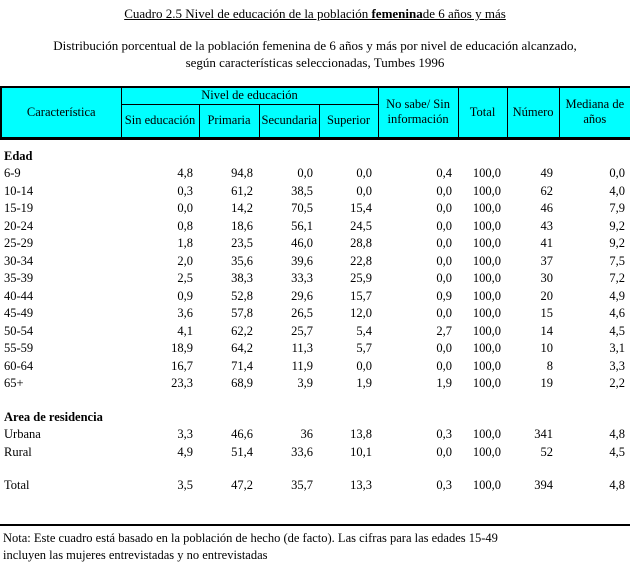 The image size is (630, 564). I want to click on section-label: Area de residencia, so click(53, 416).